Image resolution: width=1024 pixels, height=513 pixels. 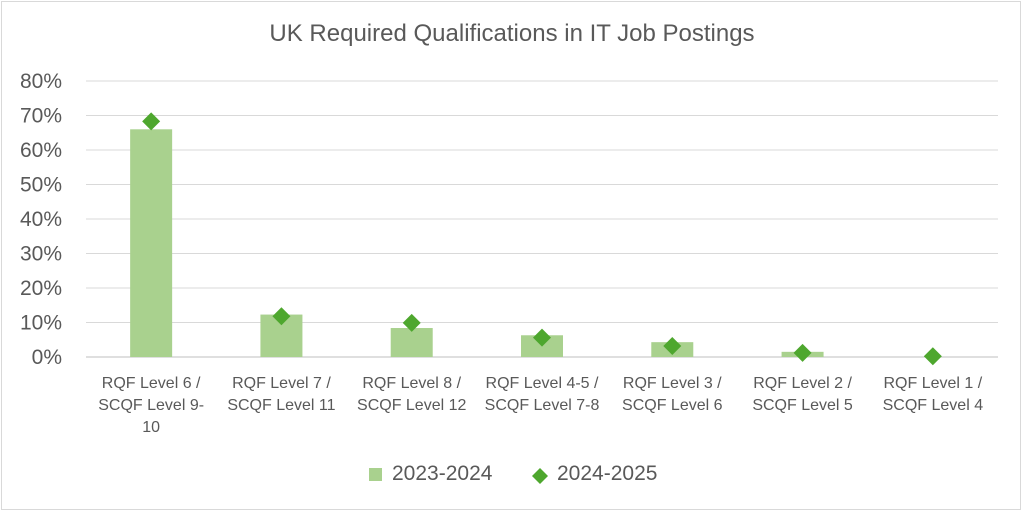 What do you see at coordinates (281, 394) in the screenshot?
I see `x-tick-label: RQF Level 7 /SCQF Level 11` at bounding box center [281, 394].